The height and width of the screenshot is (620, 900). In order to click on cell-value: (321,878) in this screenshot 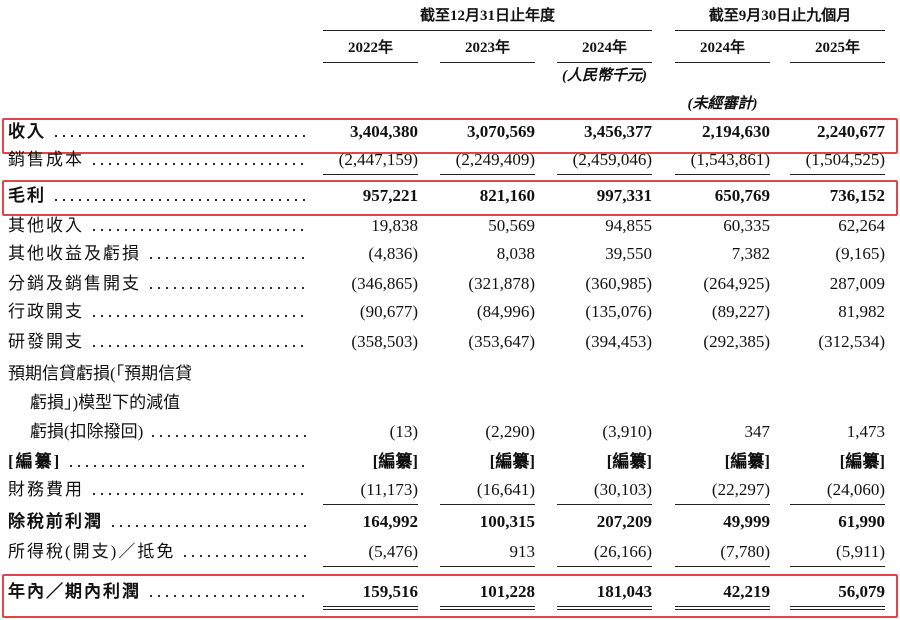, I will do `click(501, 283)`.